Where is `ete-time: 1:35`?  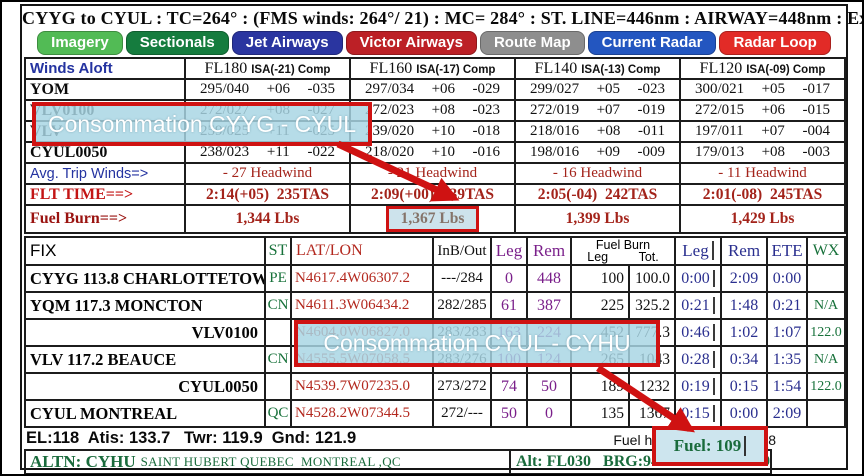 ete-time: 1:35 is located at coordinates (787, 359).